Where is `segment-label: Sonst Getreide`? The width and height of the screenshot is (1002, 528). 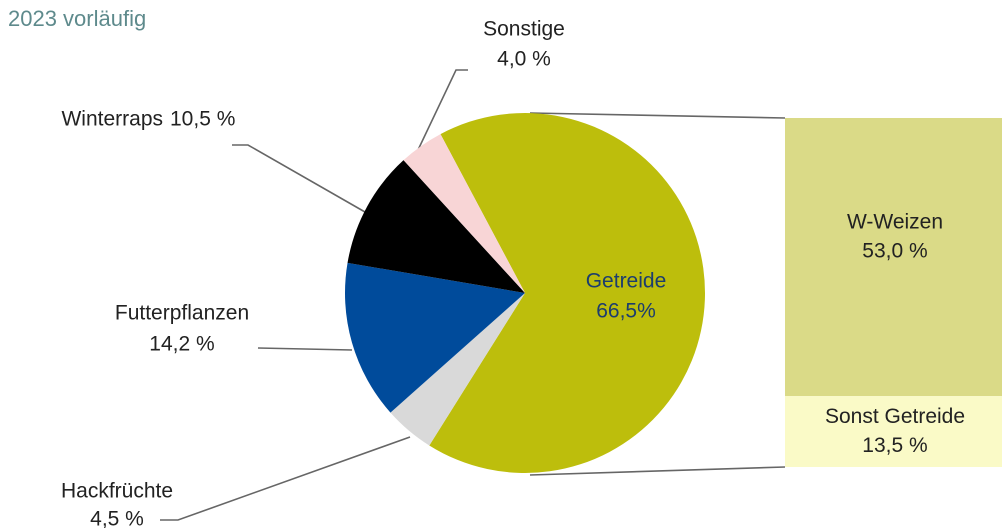
segment-label: Sonst Getreide is located at coordinates (895, 416).